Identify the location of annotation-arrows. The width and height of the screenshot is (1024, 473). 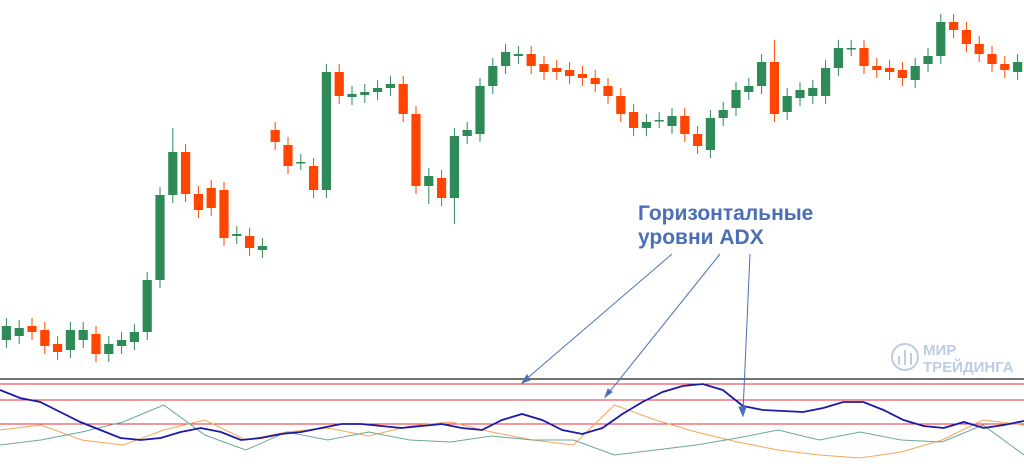
(635, 335).